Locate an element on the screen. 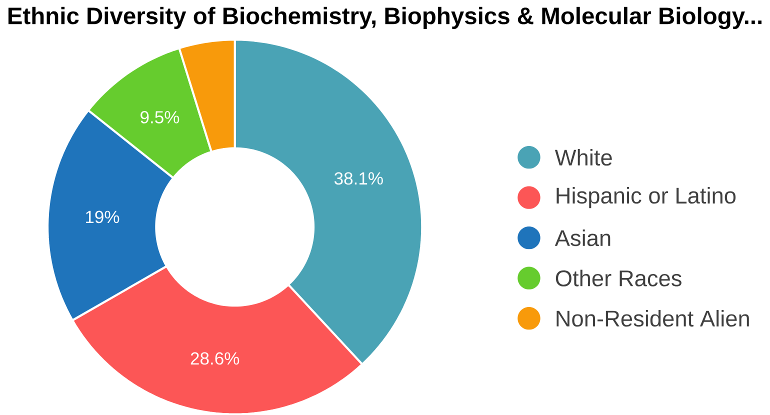  legend-label: Non-Resident Alien is located at coordinates (652, 318).